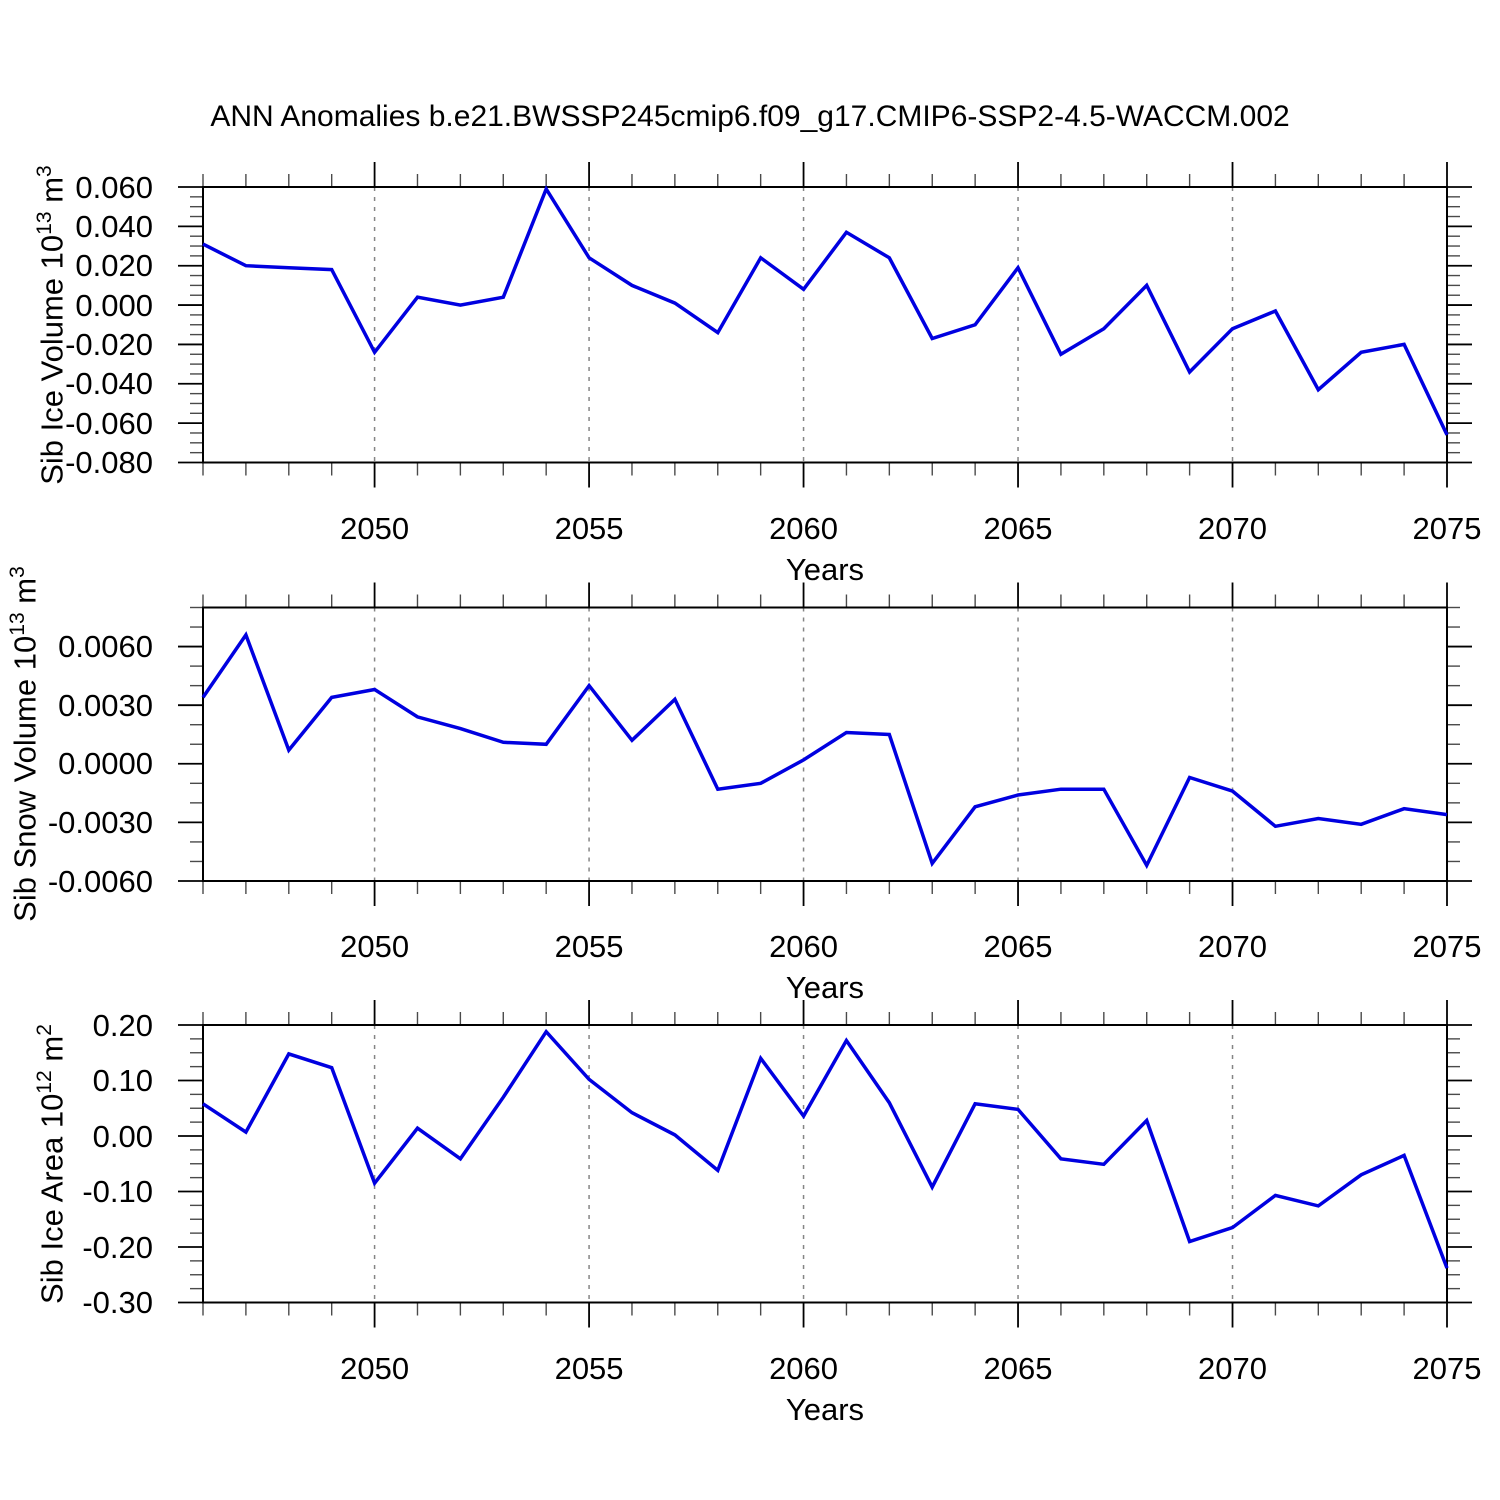  I want to click on y-tick-label: 0.000, so click(114, 305).